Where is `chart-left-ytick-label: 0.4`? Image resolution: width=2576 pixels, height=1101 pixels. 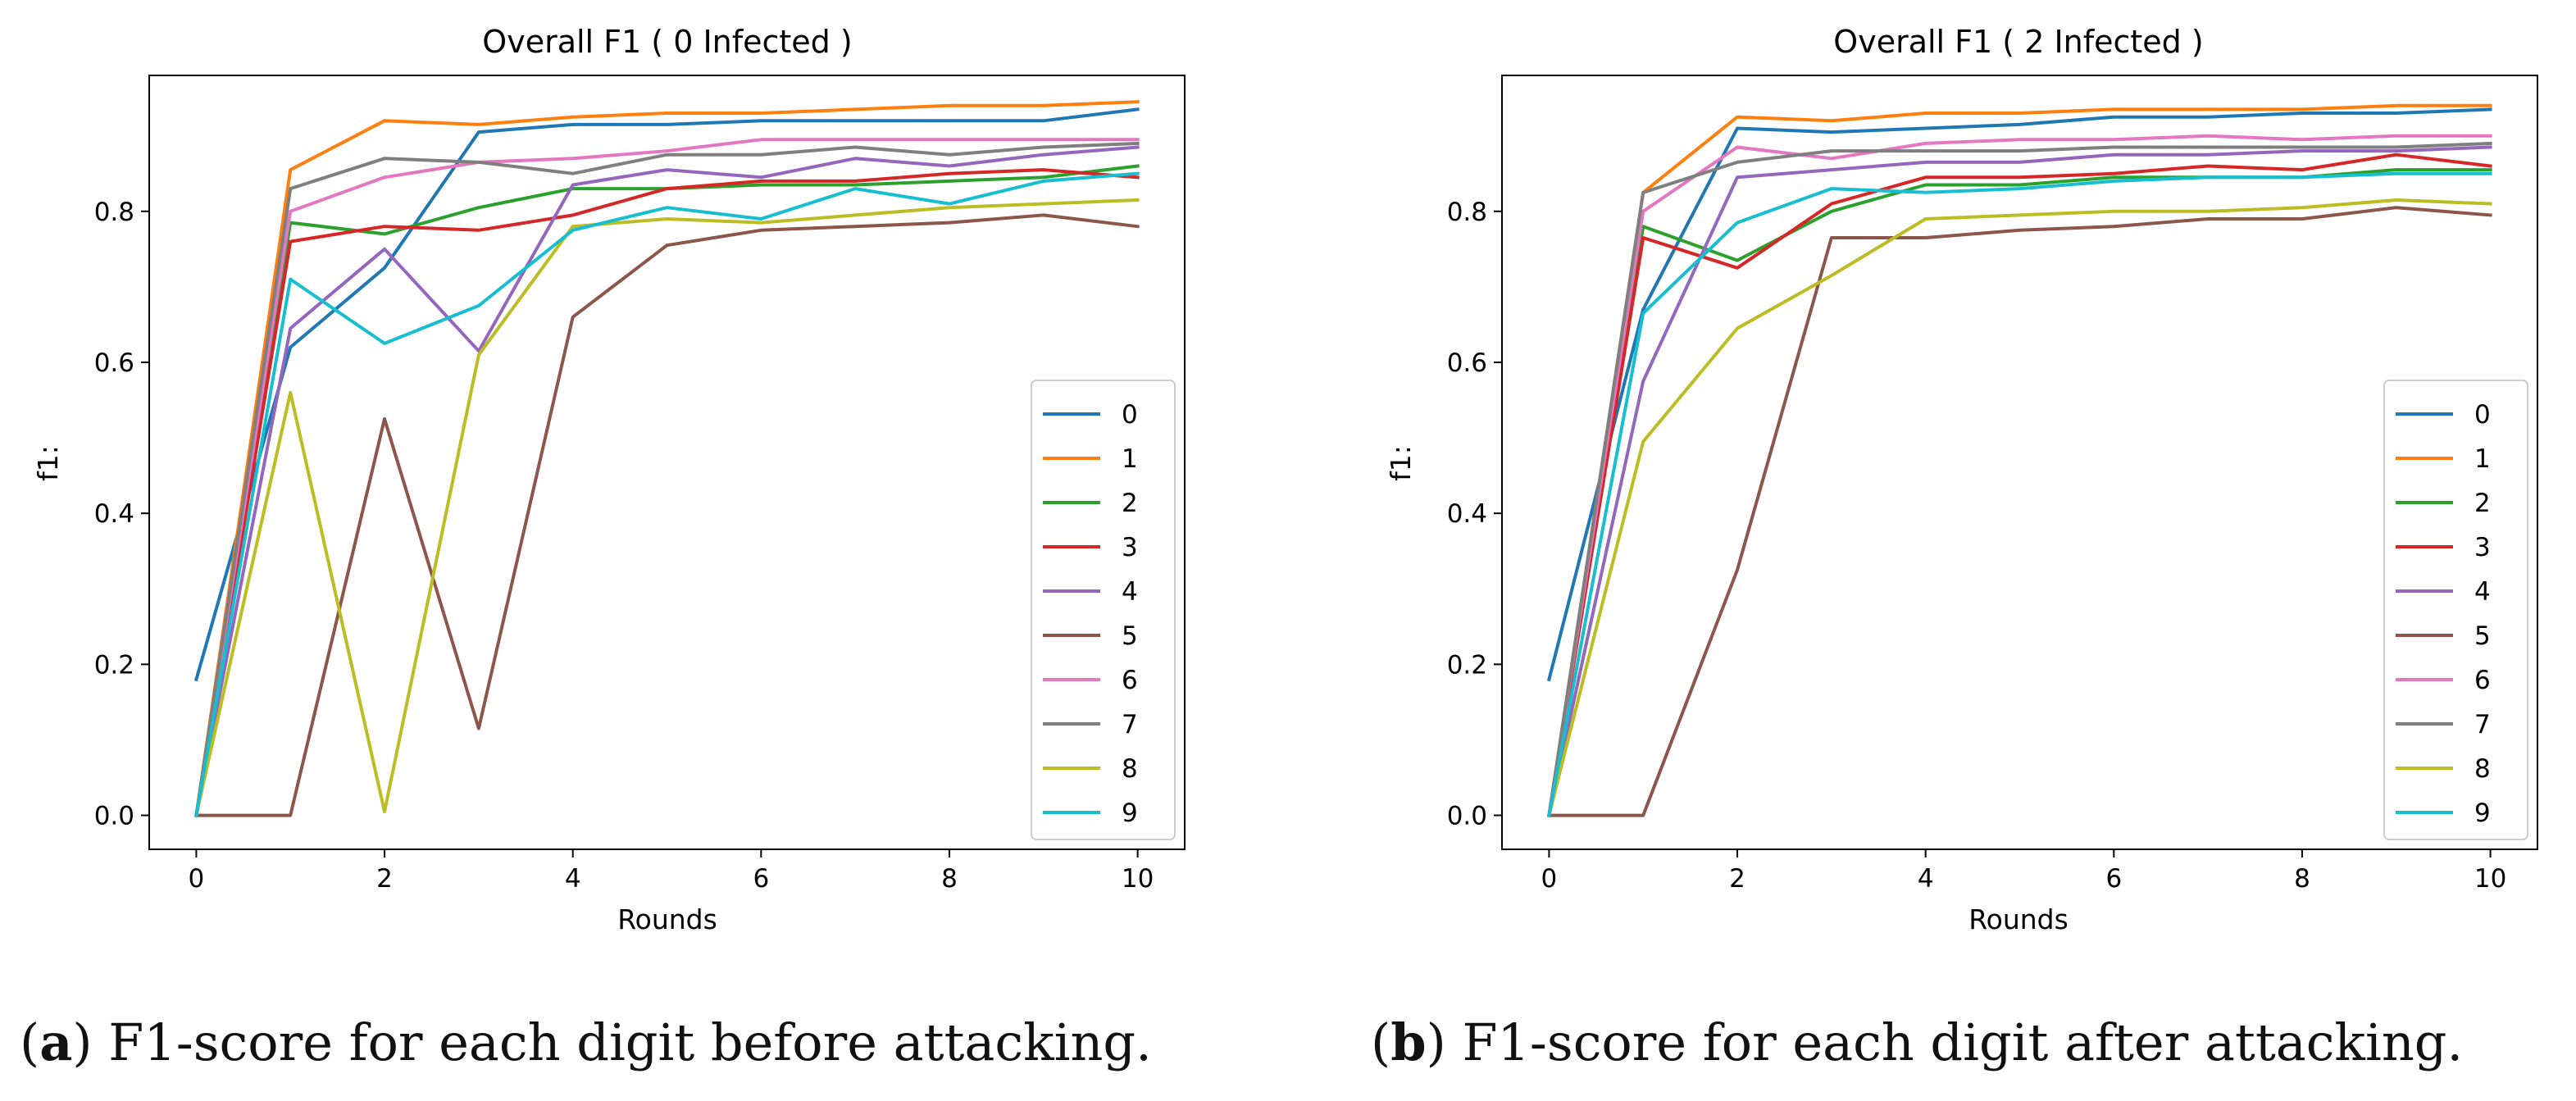 chart-left-ytick-label: 0.4 is located at coordinates (114, 514).